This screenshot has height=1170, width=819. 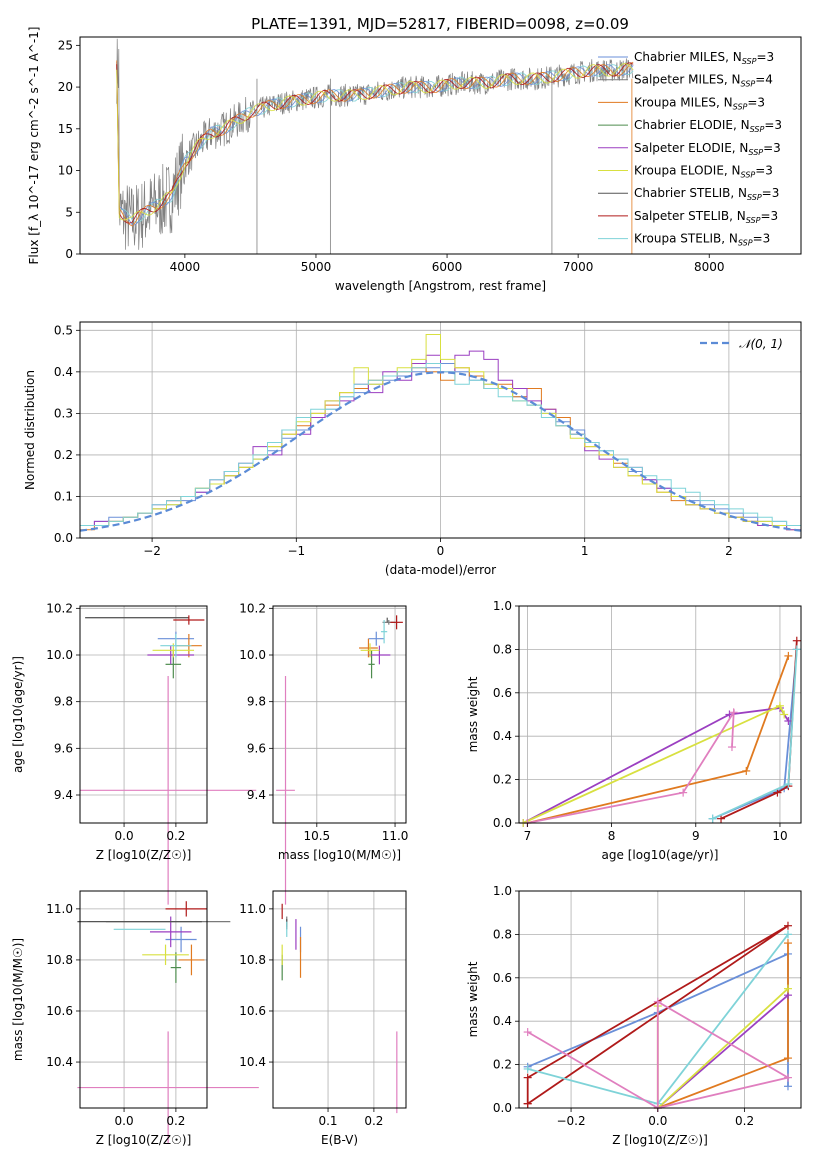 What do you see at coordinates (706, 194) in the screenshot?
I see `legend-entry: Chabrier STELIB, NSSP=3` at bounding box center [706, 194].